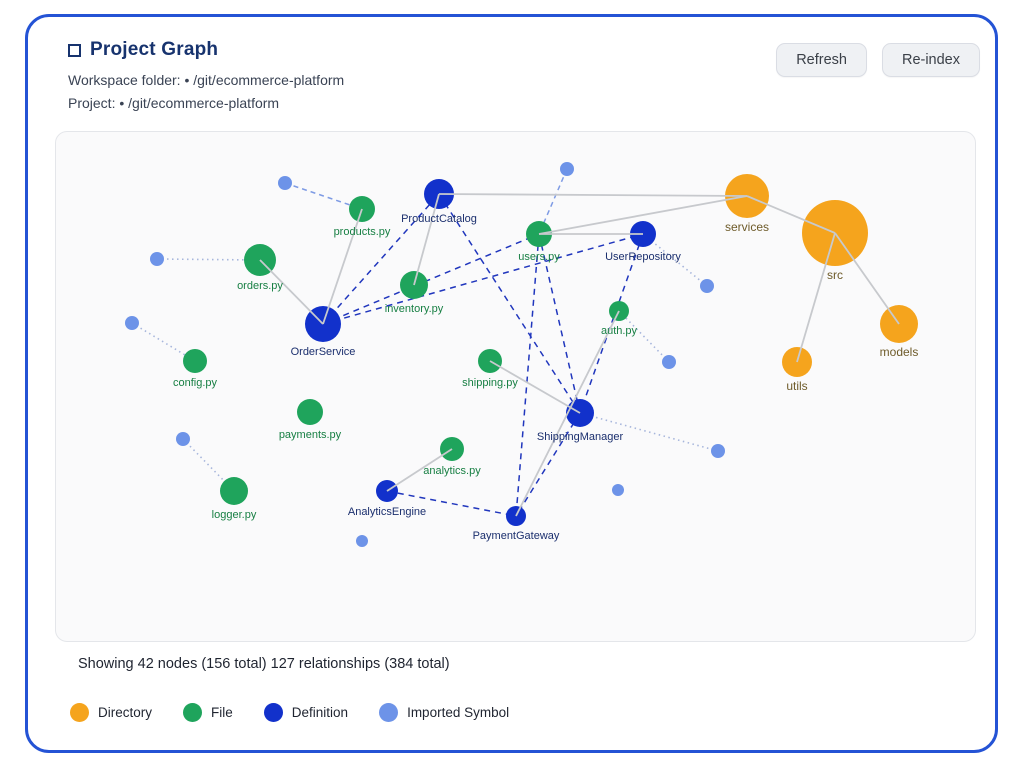  What do you see at coordinates (381, 259) in the screenshot?
I see `graph-edge-OrderService-ProductCatalog` at bounding box center [381, 259].